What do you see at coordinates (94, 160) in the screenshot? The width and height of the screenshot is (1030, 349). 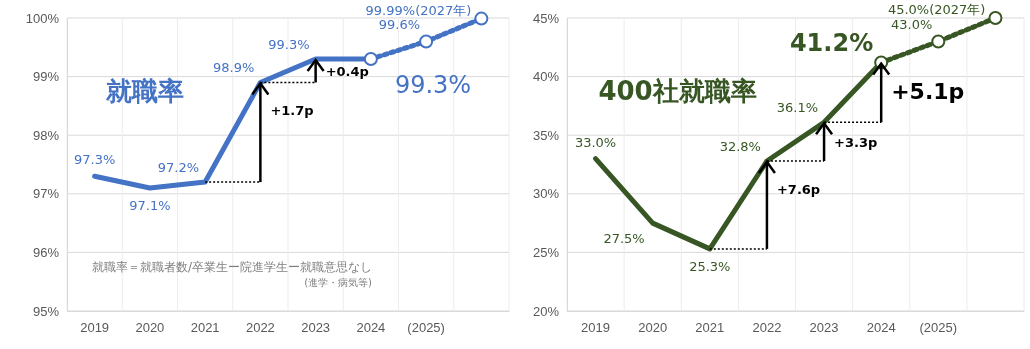 I see `data-label: 97.3%` at bounding box center [94, 160].